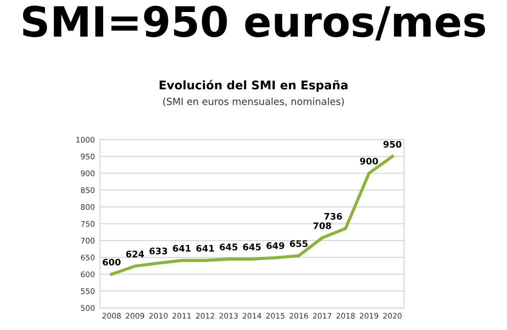 The height and width of the screenshot is (330, 507). What do you see at coordinates (392, 144) in the screenshot?
I see `data-label: 950` at bounding box center [392, 144].